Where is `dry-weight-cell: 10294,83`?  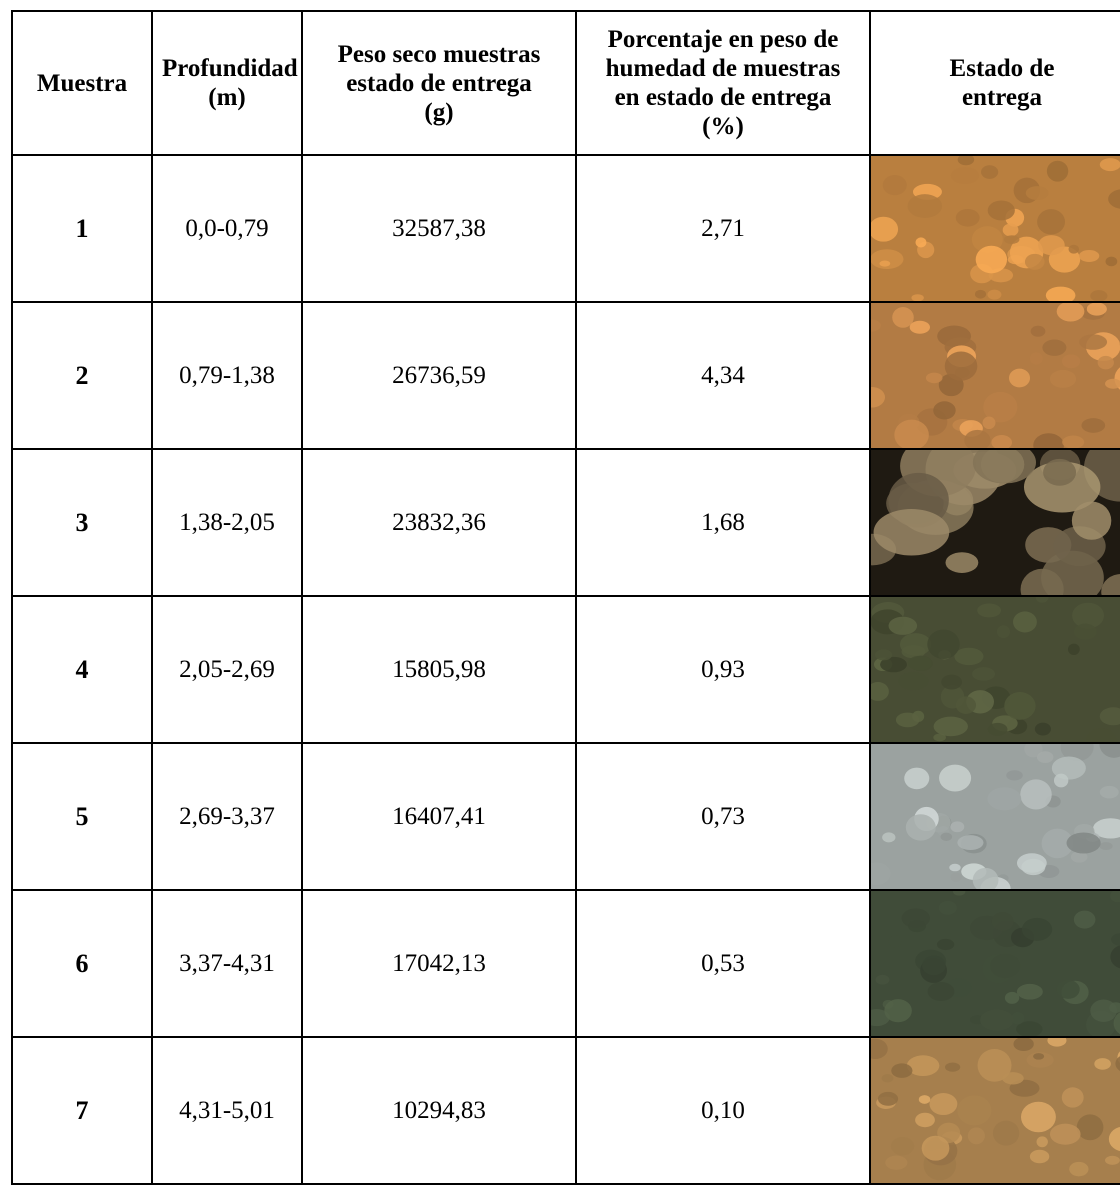 dry-weight-cell: 10294,83 is located at coordinates (439, 1110).